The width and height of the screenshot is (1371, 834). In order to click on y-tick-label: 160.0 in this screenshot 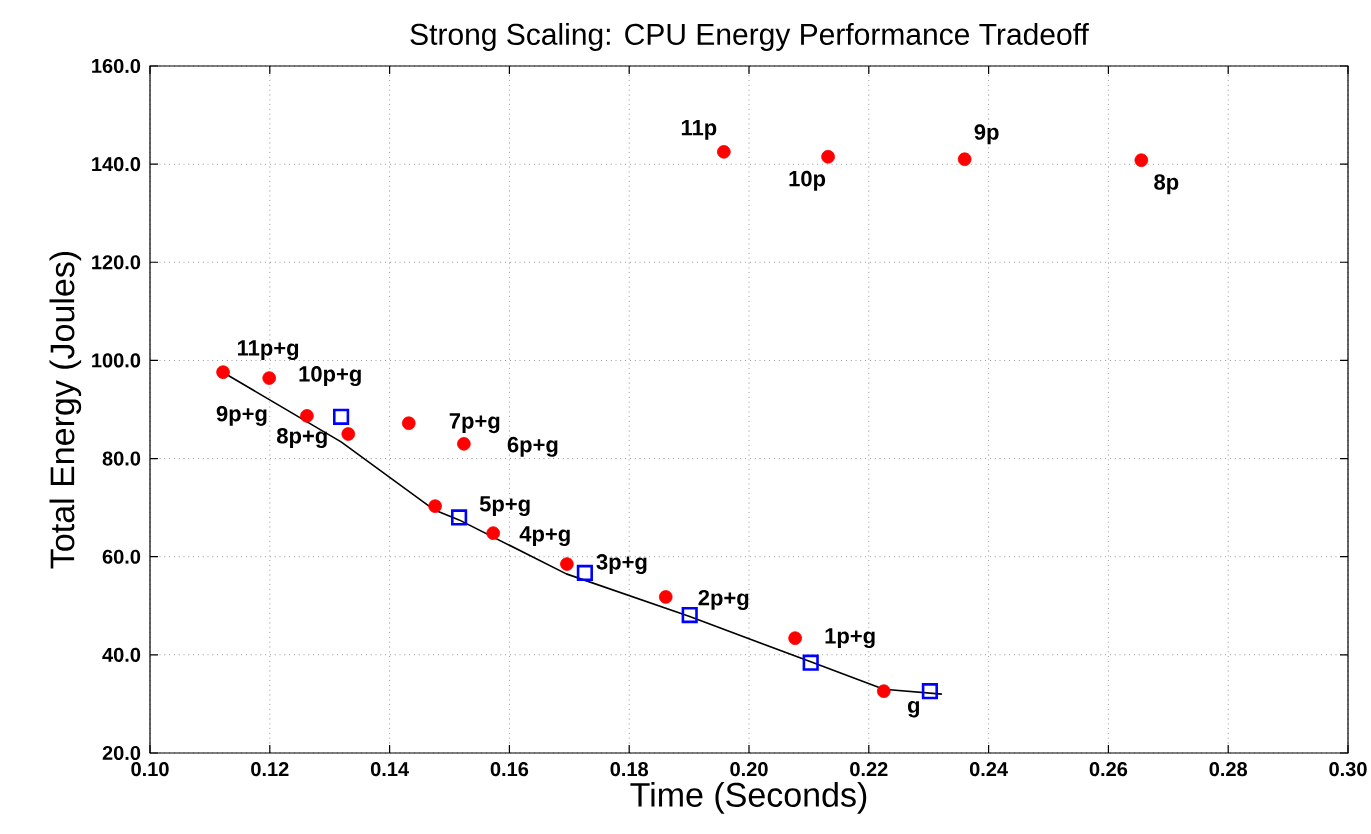, I will do `click(116, 66)`.